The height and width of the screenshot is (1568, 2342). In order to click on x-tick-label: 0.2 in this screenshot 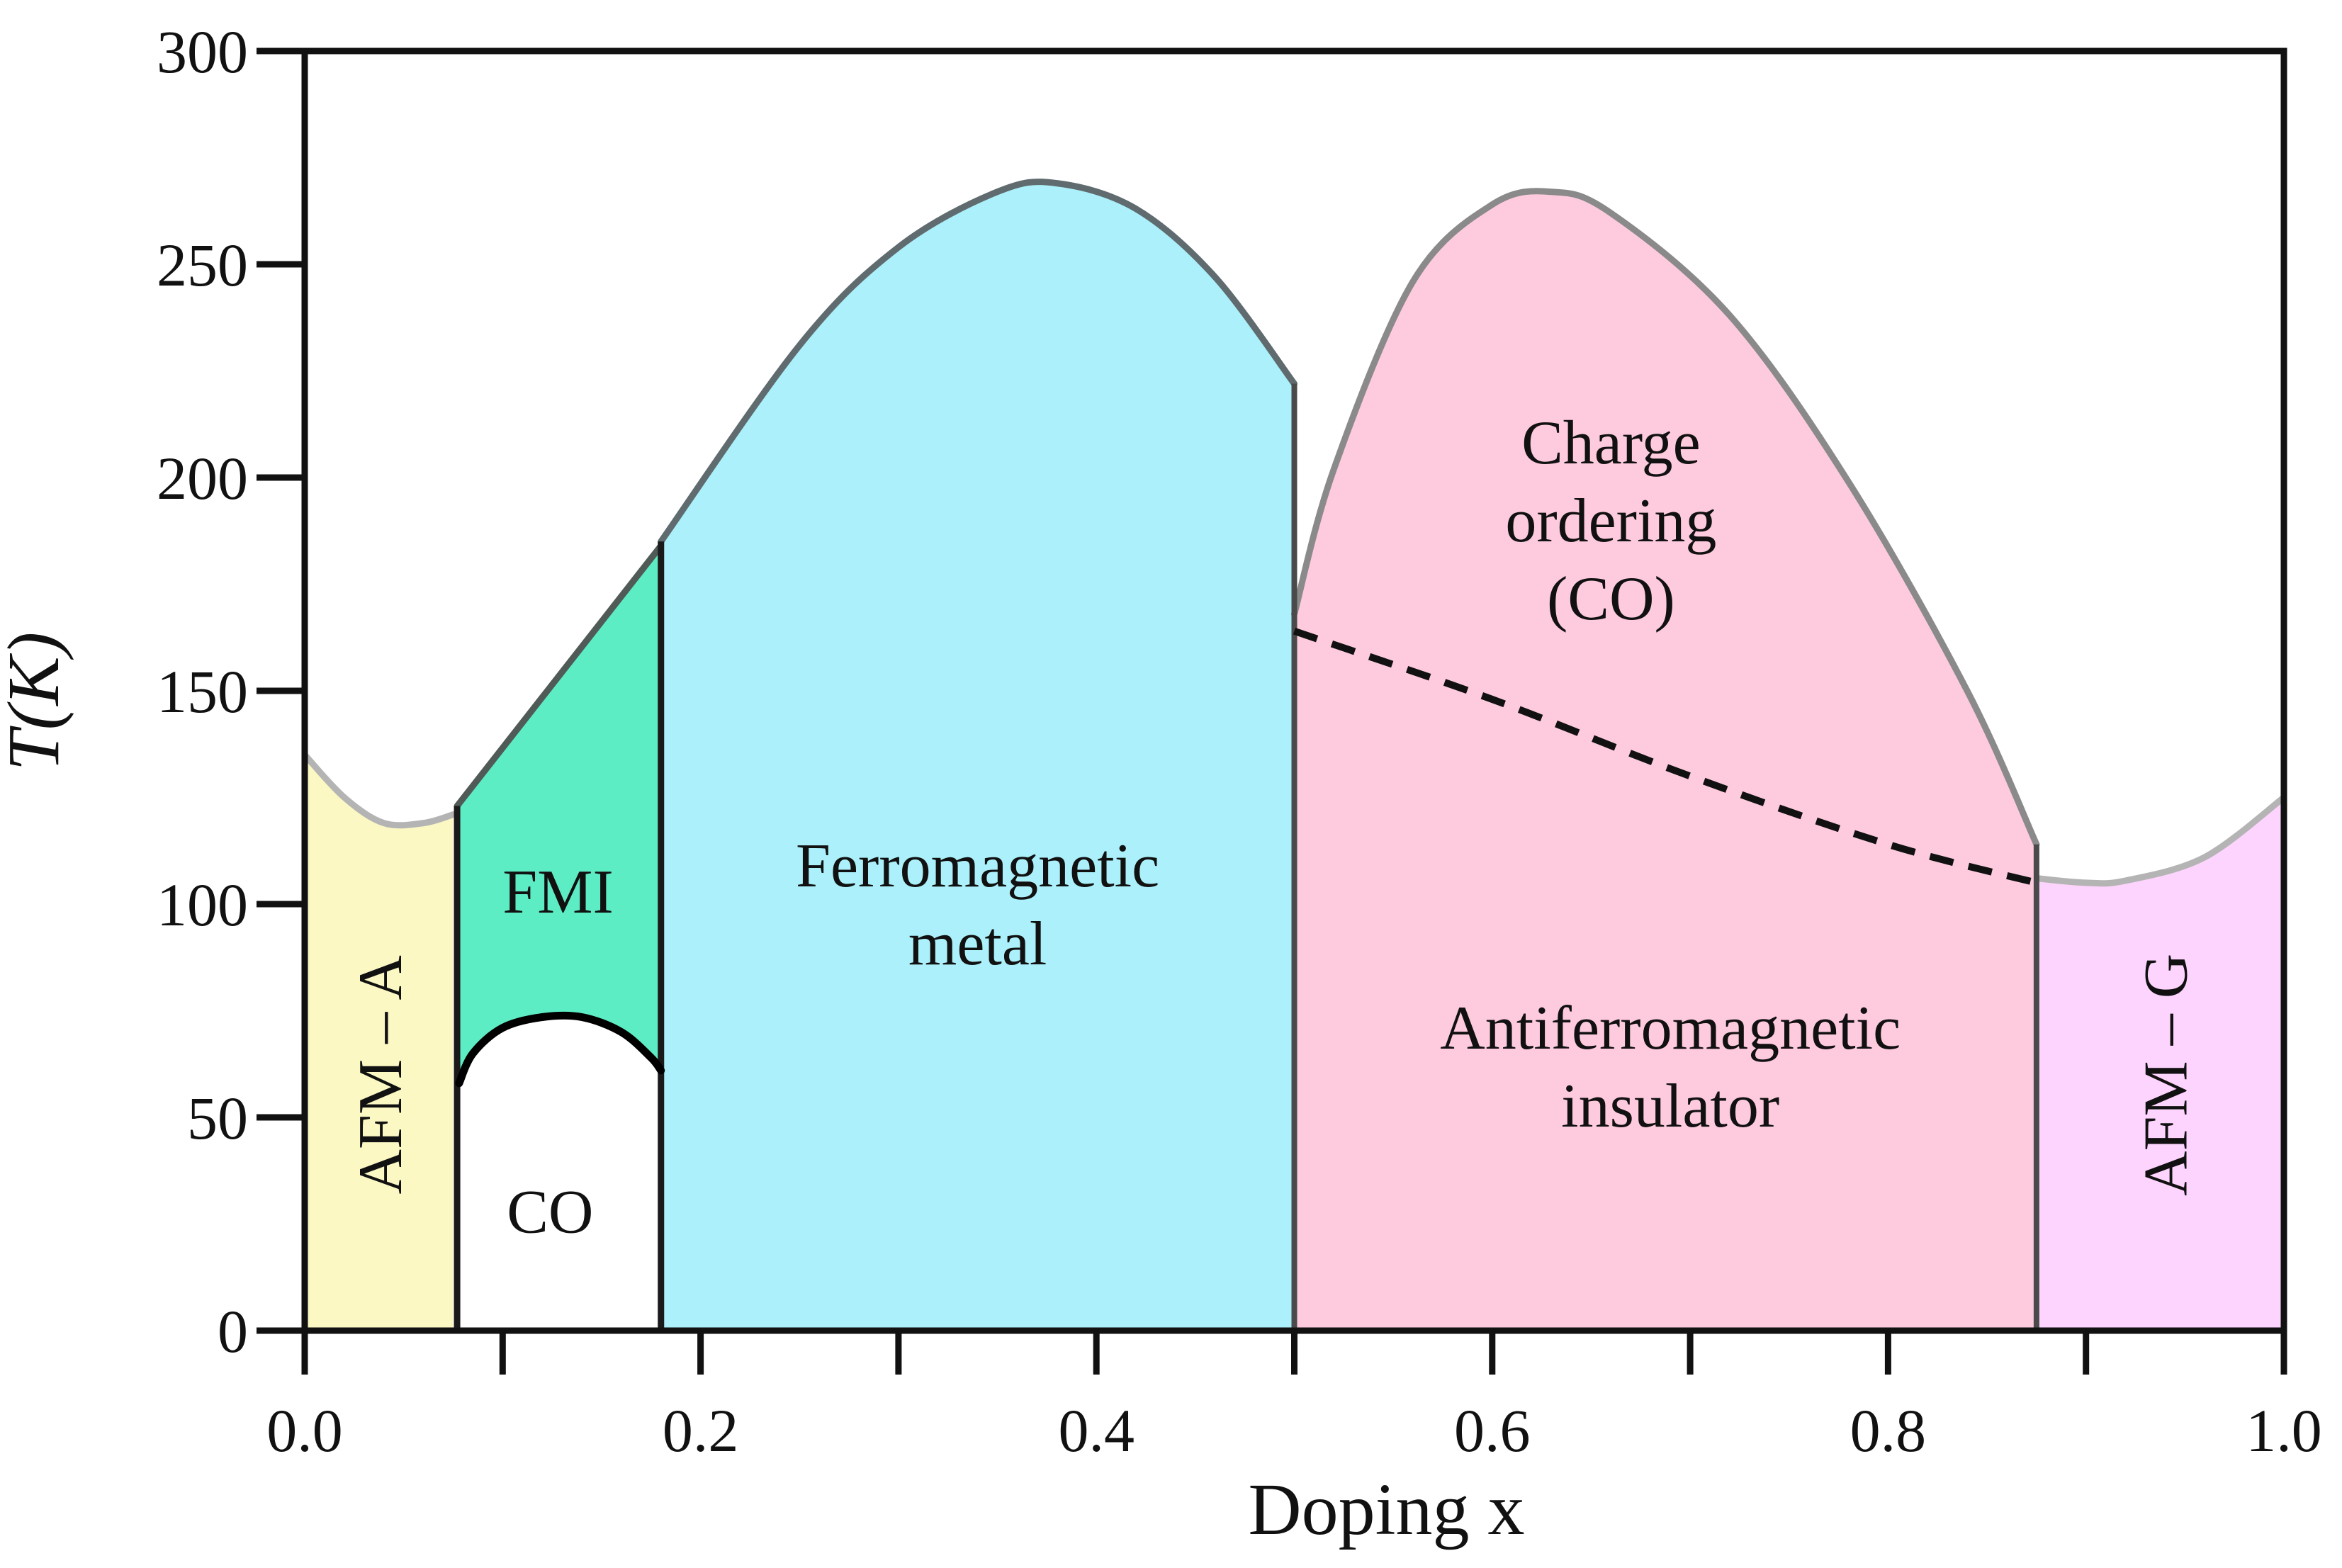, I will do `click(701, 1431)`.